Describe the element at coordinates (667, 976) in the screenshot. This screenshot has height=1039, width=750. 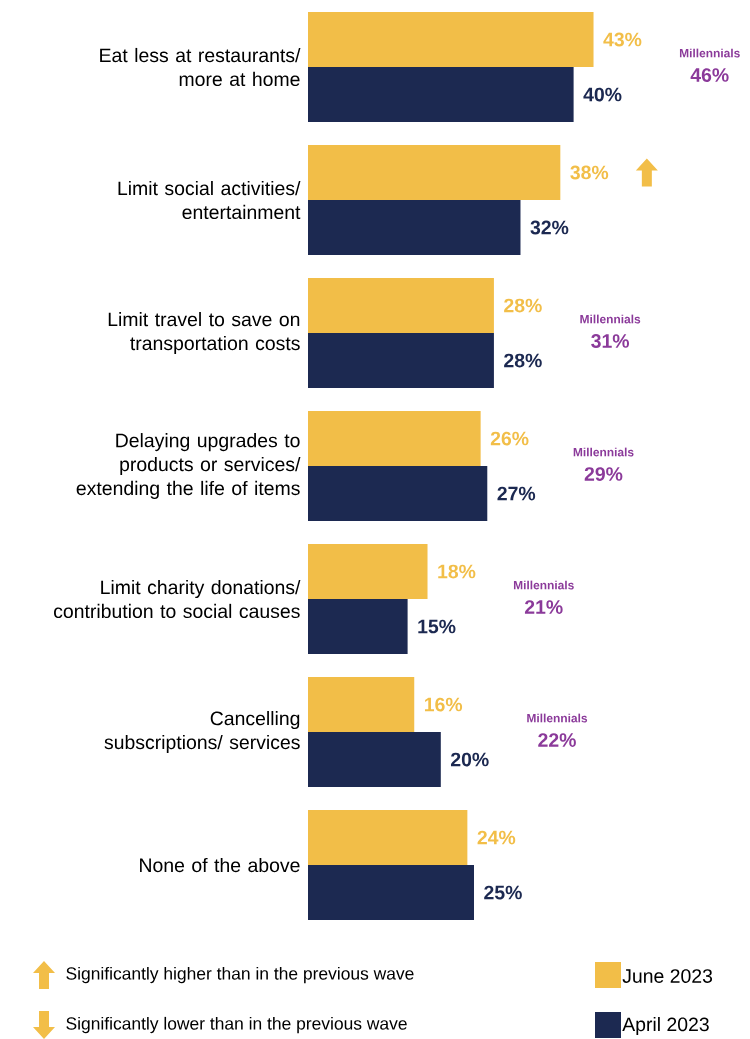
I see `legend-label: June 2023` at that location.